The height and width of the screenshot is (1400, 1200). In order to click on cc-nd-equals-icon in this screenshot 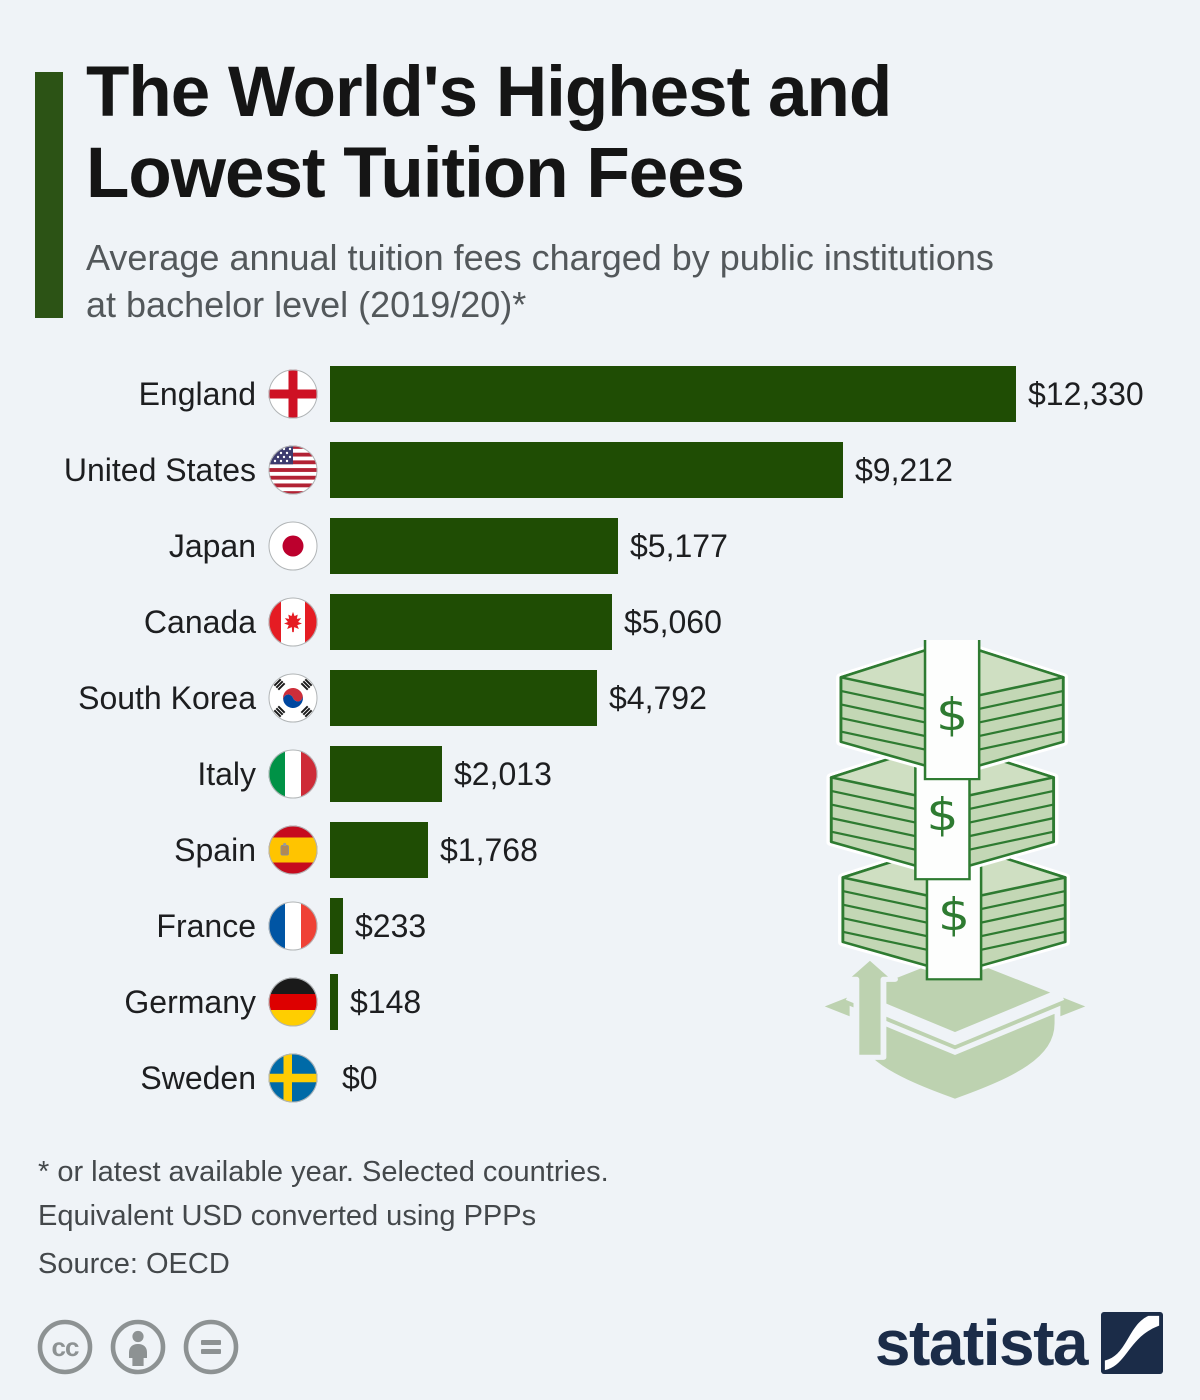, I will do `click(211, 1347)`.